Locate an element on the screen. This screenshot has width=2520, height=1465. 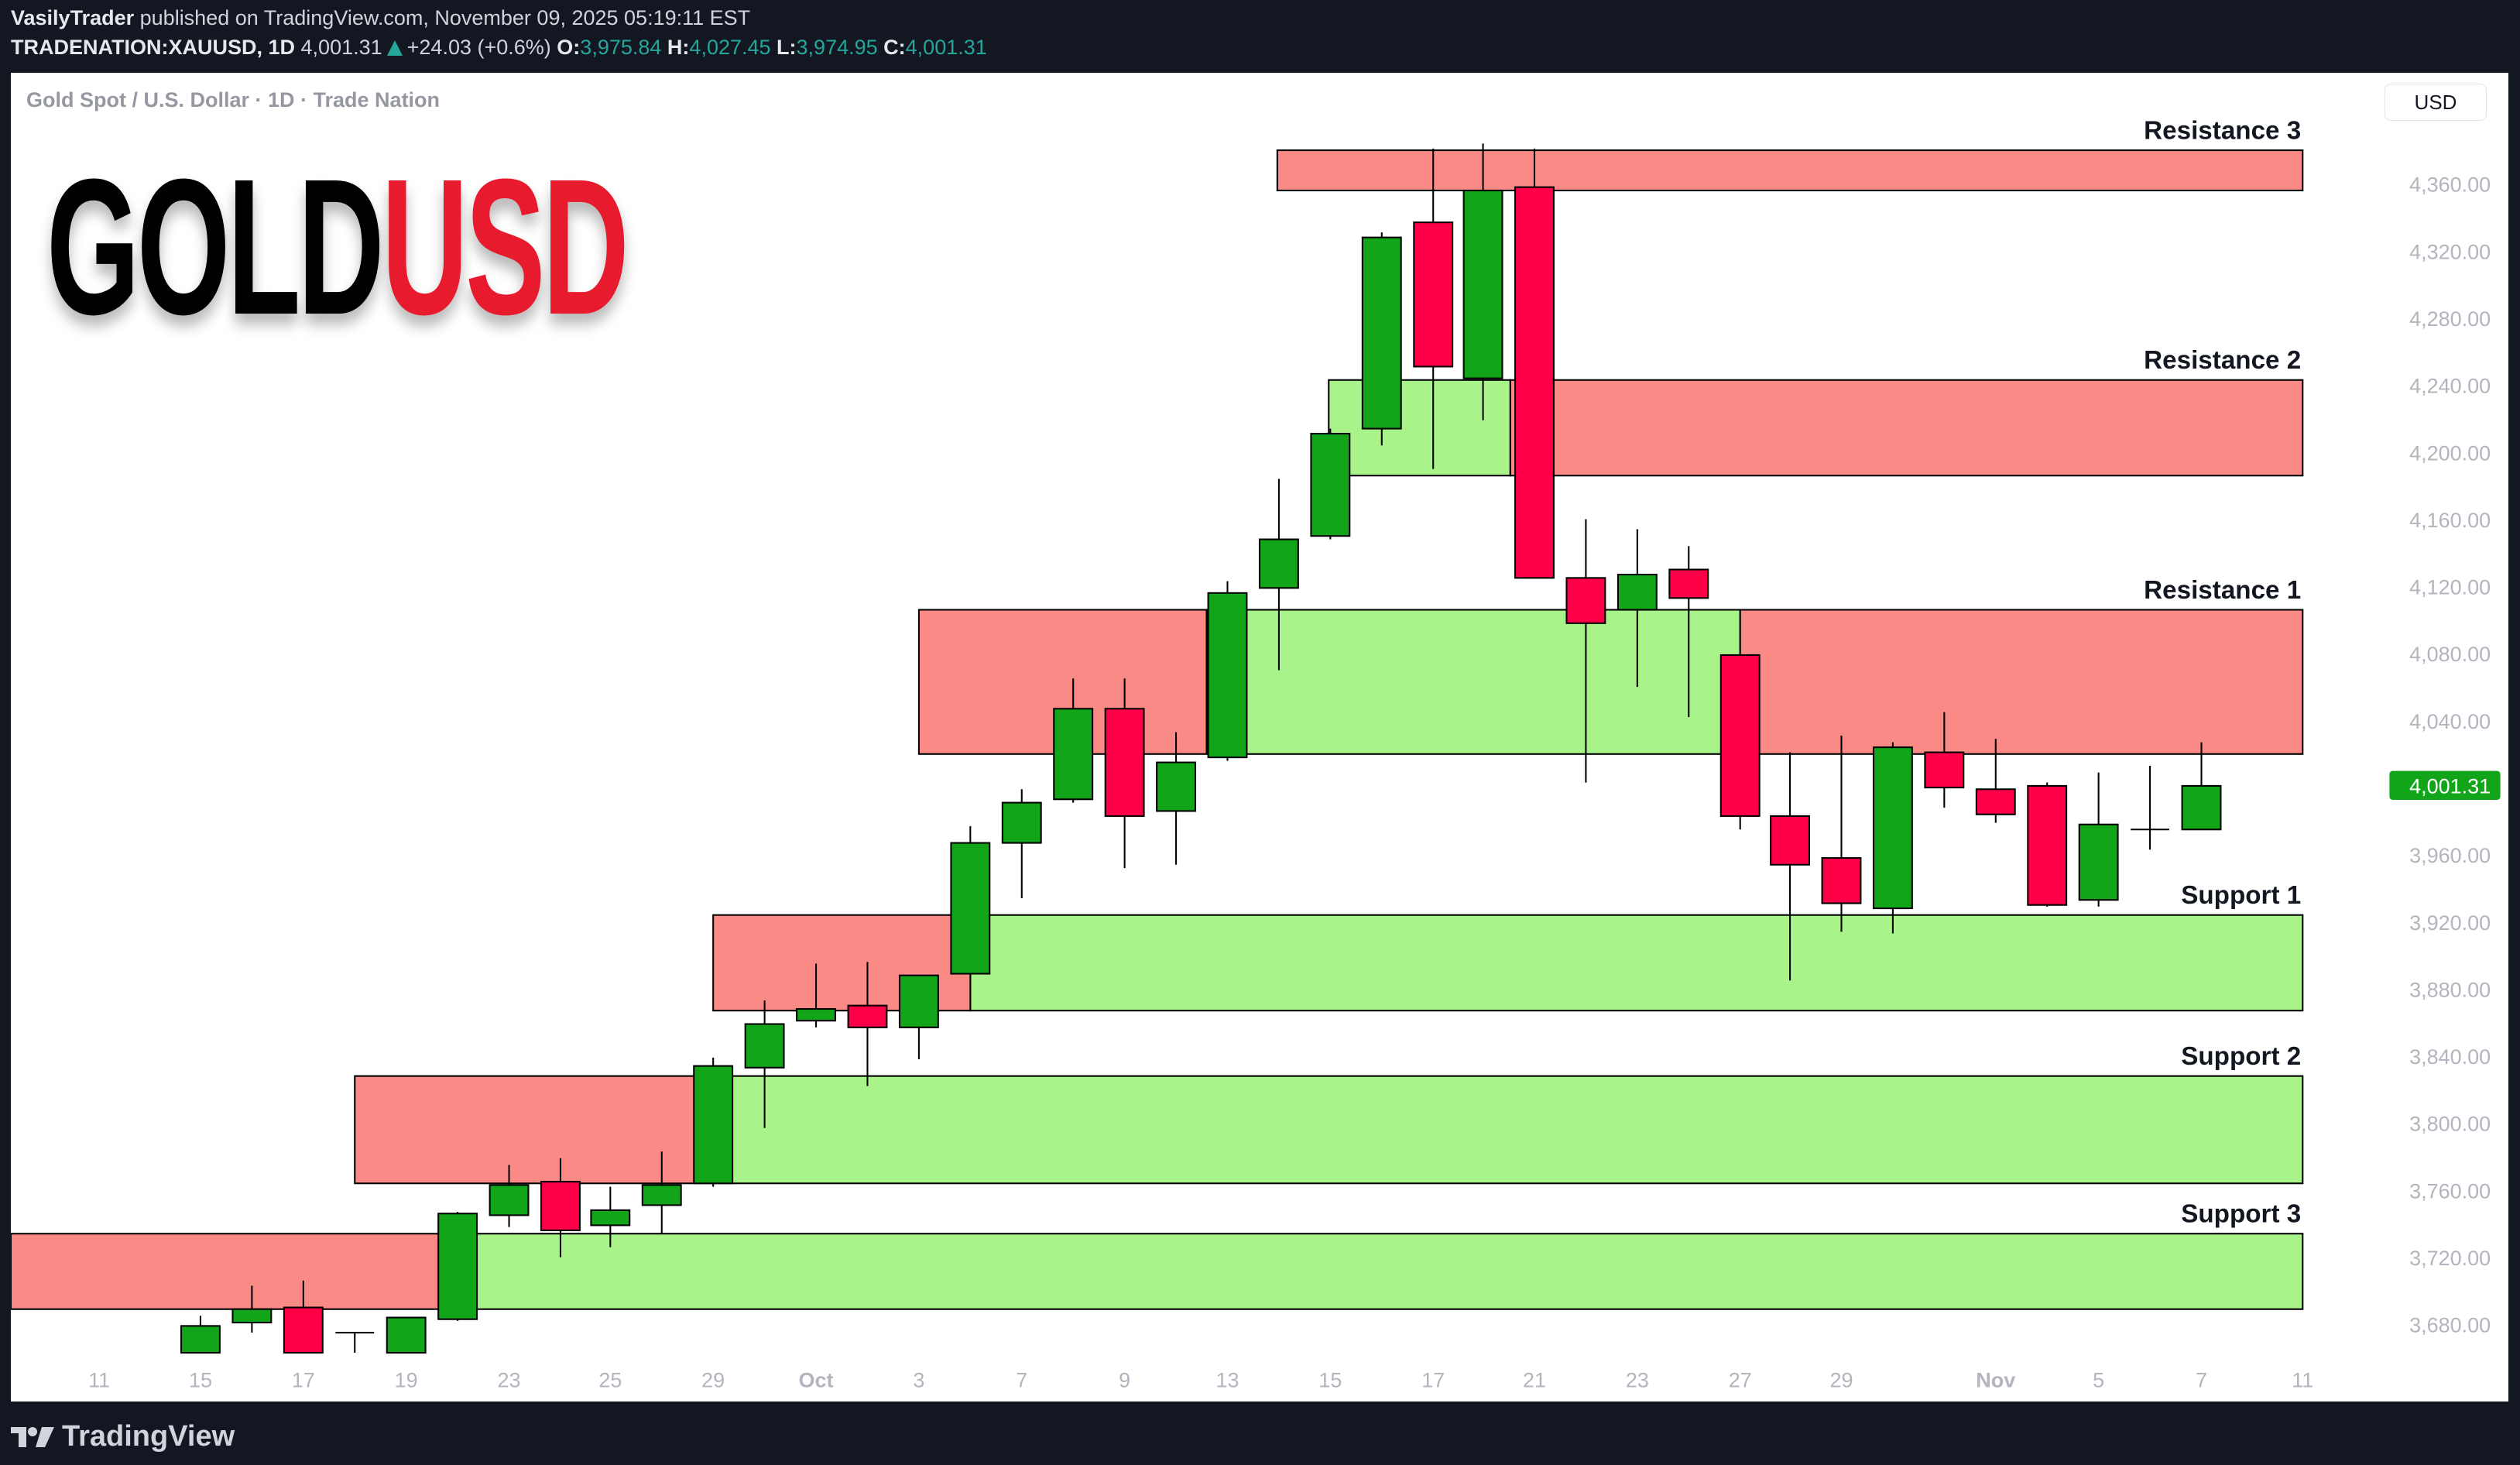
high-value: 4,027.45 is located at coordinates (730, 48).